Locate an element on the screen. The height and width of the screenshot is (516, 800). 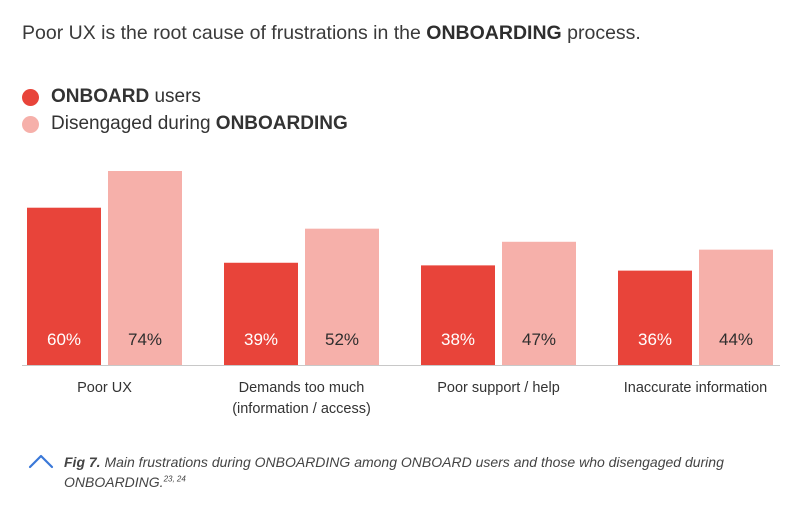
legend-item-onboard-users: ONBOARD users is located at coordinates (185, 97).